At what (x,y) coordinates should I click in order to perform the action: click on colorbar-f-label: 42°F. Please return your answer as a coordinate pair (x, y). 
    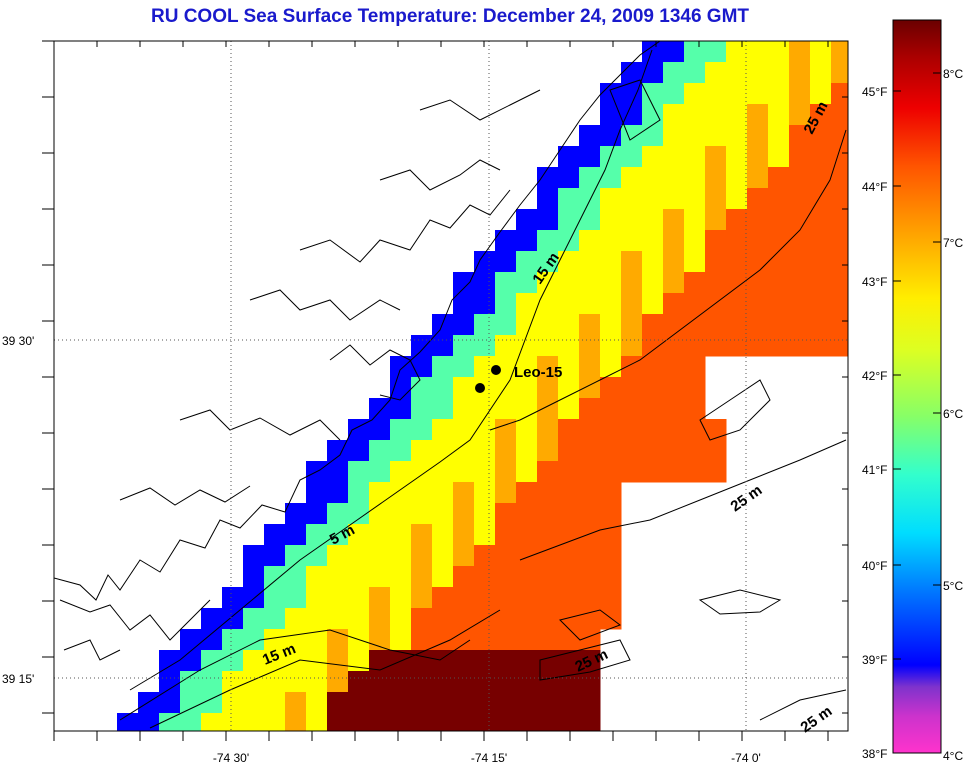
    Looking at the image, I should click on (874, 376).